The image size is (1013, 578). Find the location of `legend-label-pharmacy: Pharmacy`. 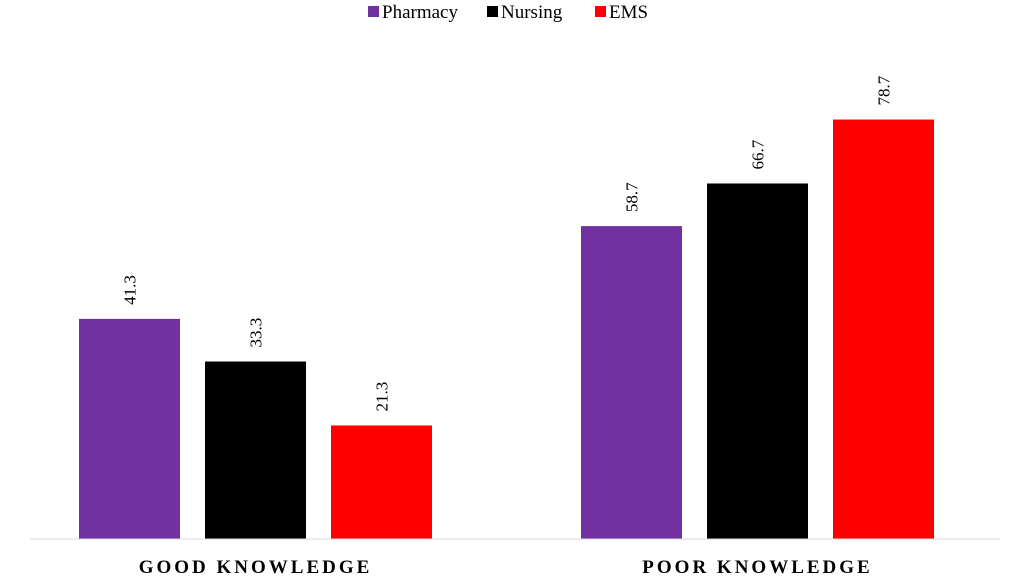

legend-label-pharmacy: Pharmacy is located at coordinates (420, 12).